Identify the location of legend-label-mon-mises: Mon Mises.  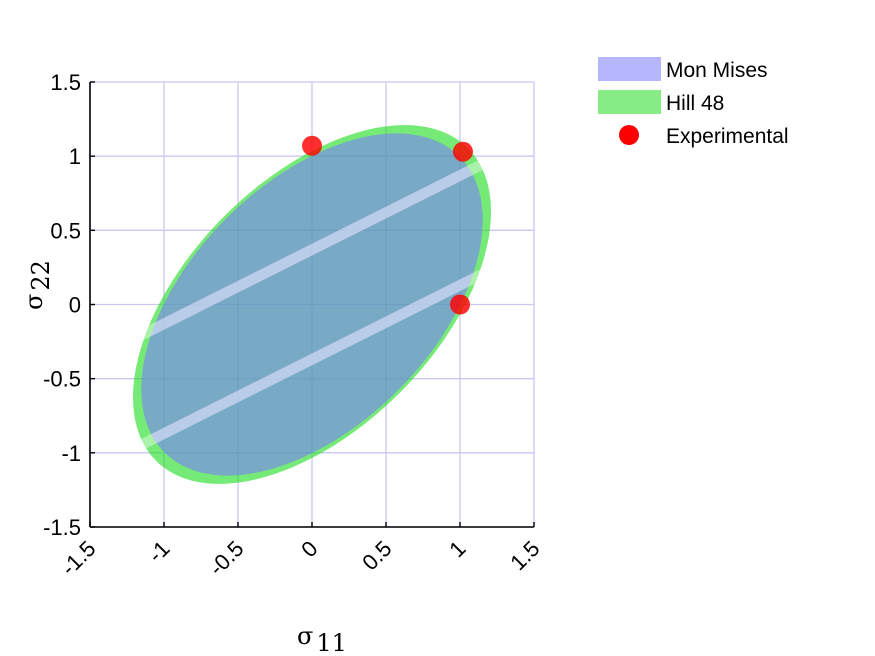
(717, 70).